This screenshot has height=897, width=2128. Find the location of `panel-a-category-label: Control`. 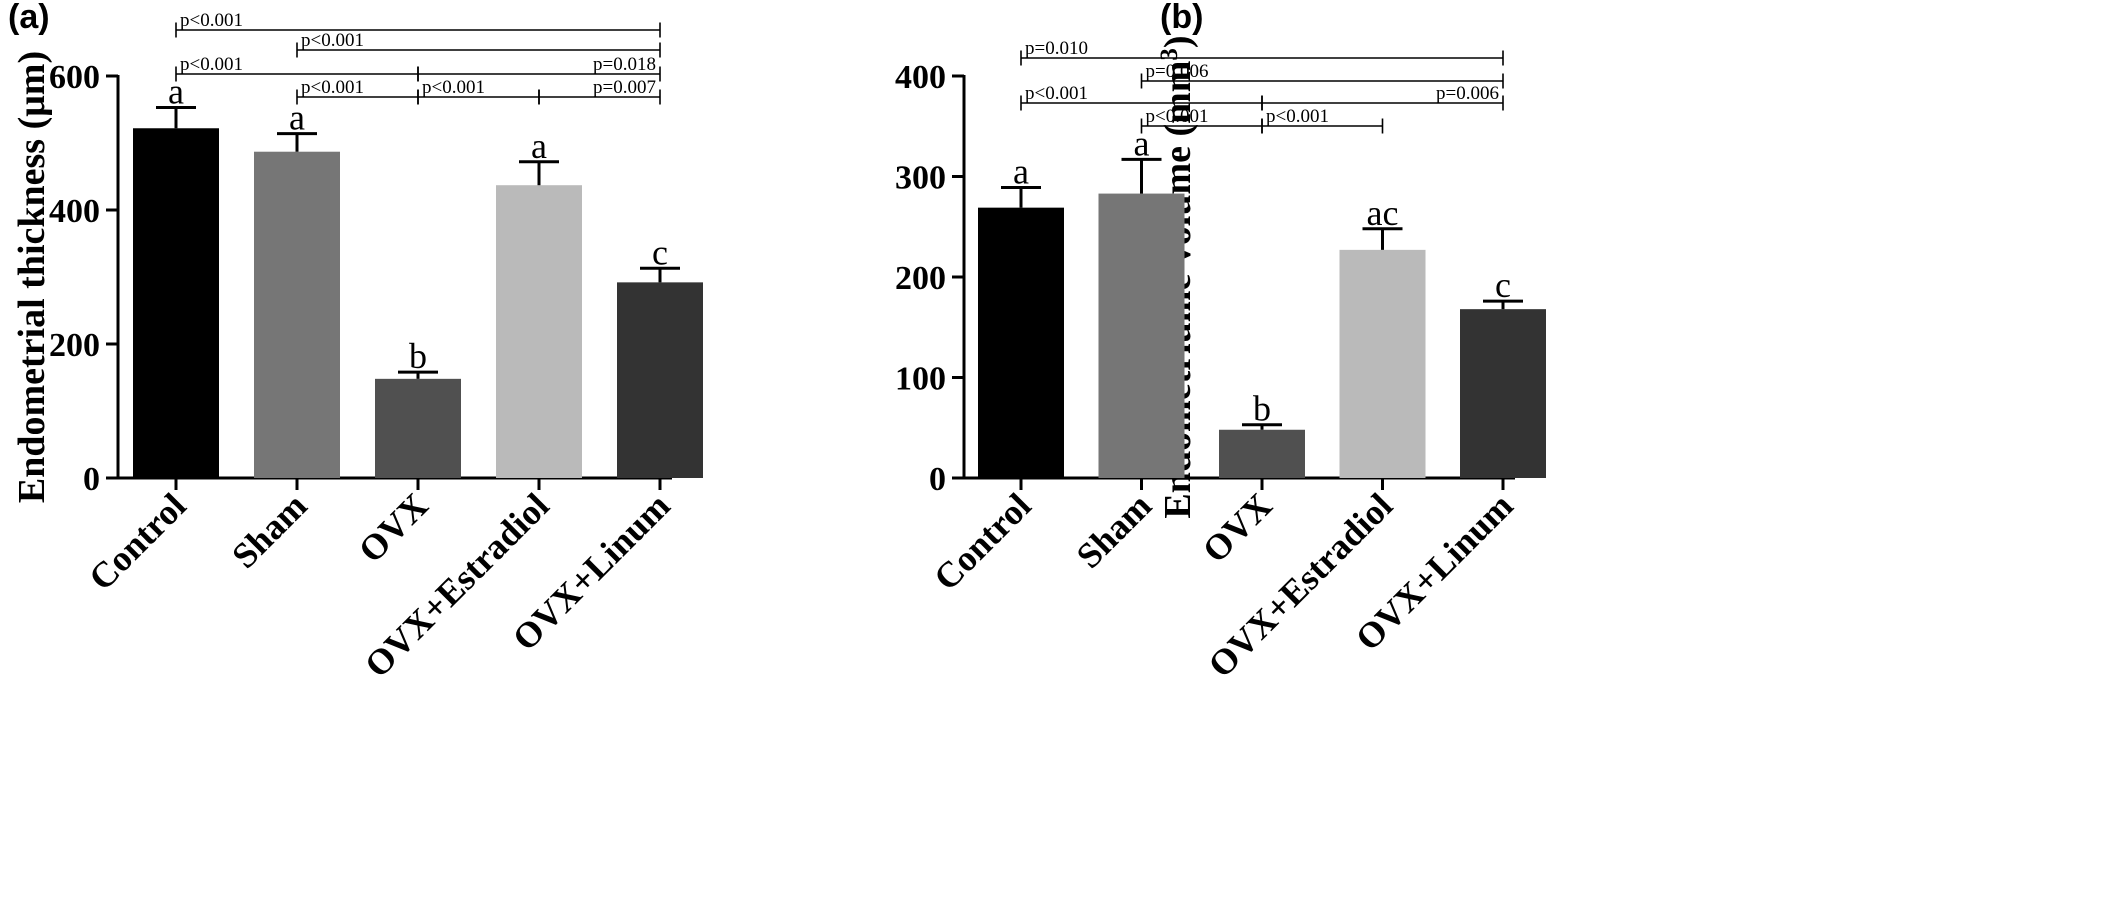

panel-a-category-label: Control is located at coordinates (137, 541).